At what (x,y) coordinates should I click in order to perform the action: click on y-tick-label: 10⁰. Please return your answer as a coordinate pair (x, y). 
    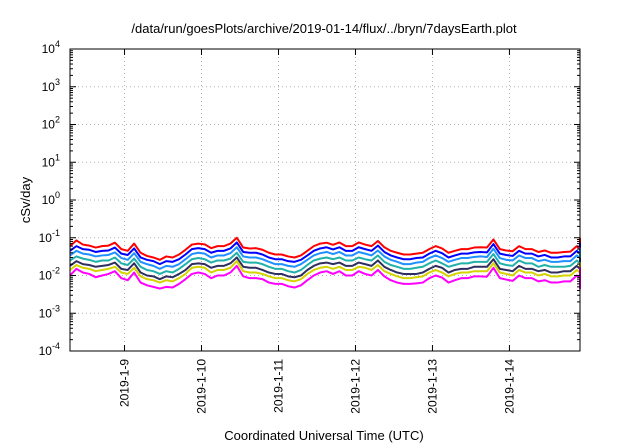
    Looking at the image, I should click on (51, 198).